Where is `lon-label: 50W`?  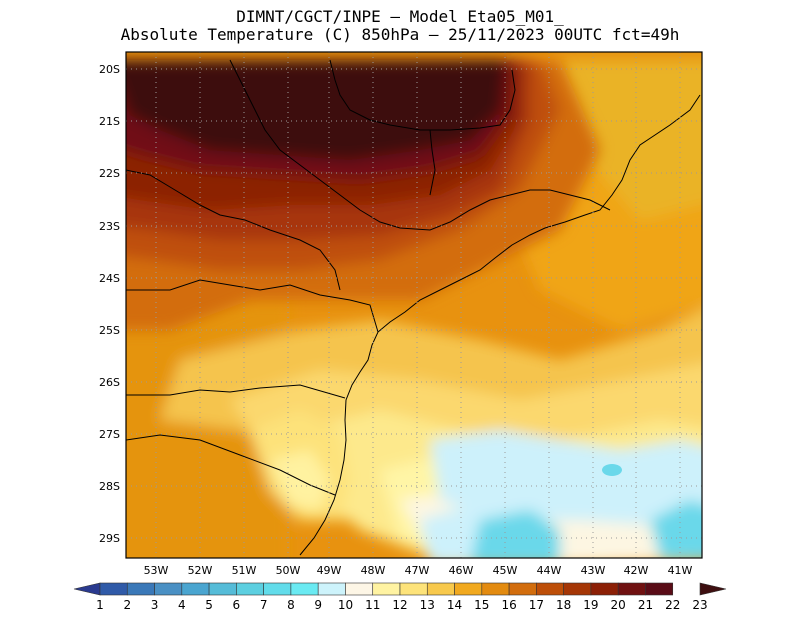 lon-label: 50W is located at coordinates (288, 570).